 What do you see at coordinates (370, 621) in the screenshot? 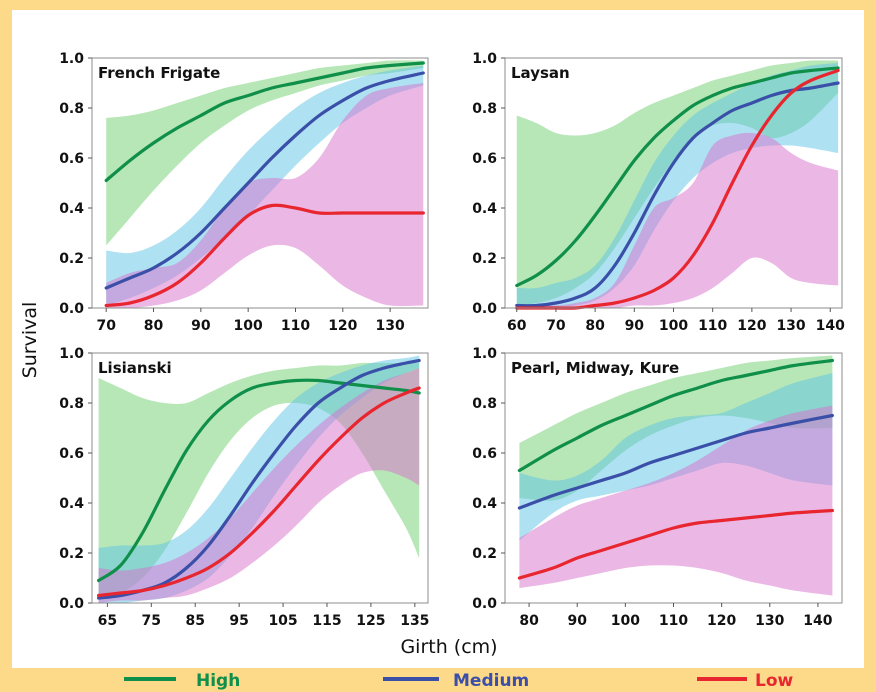
I see `x-tick-label: 125` at bounding box center [370, 621].